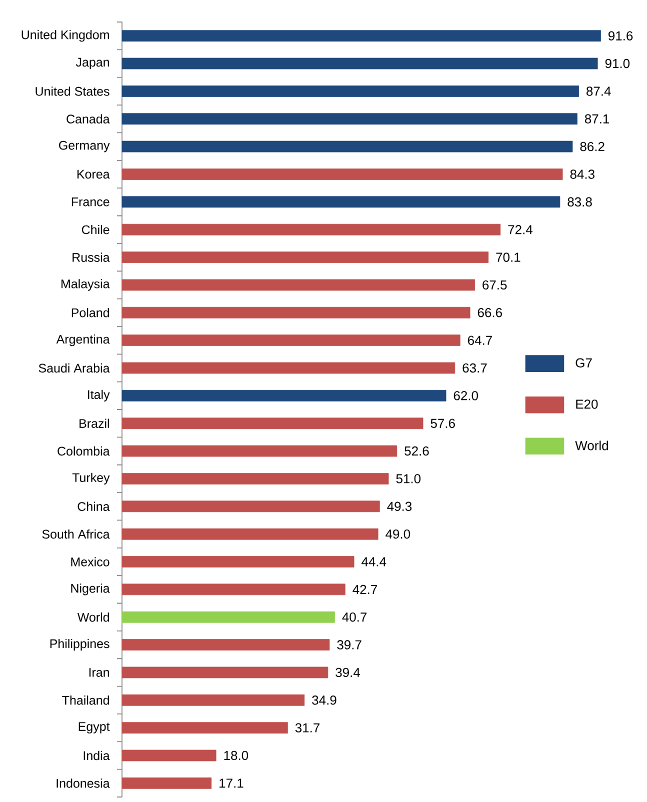 The width and height of the screenshot is (647, 802). I want to click on y-tick-label: Russia, so click(91, 257).